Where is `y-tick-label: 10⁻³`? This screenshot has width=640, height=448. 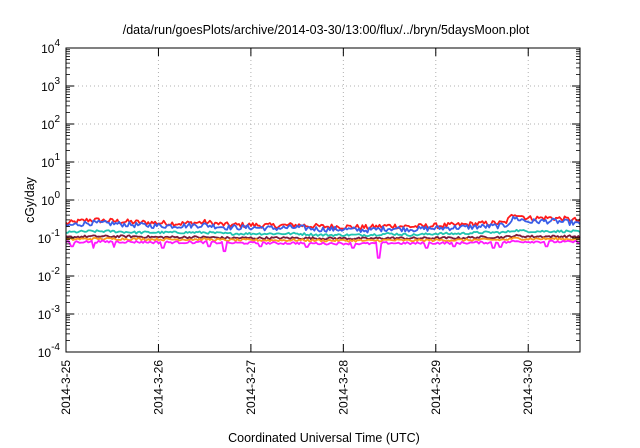
y-tick-label: 10⁻³ is located at coordinates (49, 313).